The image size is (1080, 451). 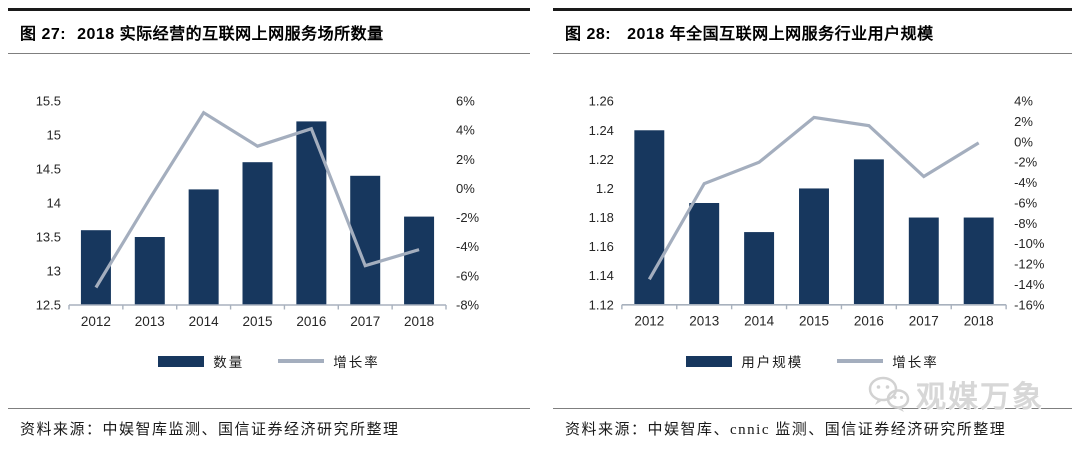 I want to click on left-axis-tick-label: 15, so click(x=54, y=135).